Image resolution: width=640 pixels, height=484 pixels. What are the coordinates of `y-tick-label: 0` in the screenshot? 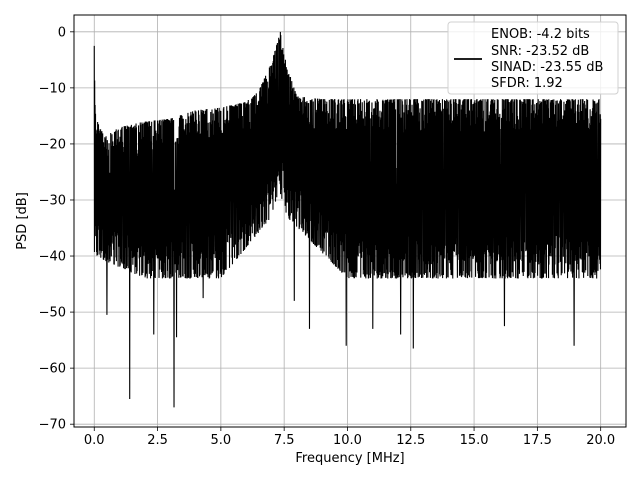 It's located at (62, 32).